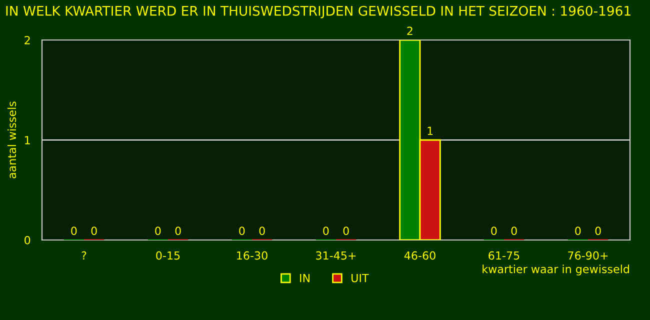  I want to click on y-axis-title: aantal wissels, so click(12, 140).